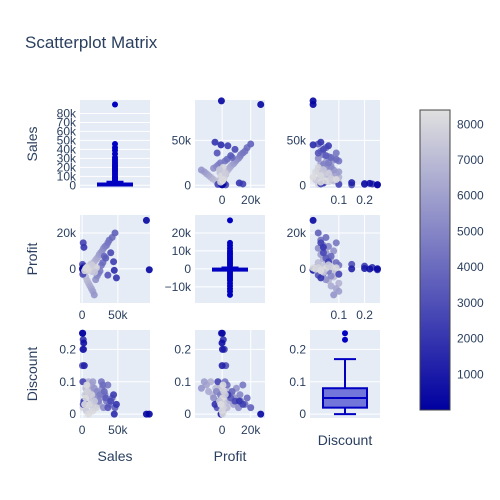 This screenshot has width=500, height=500. Describe the element at coordinates (106, 383) in the screenshot. I see `panel-discount-vs-sales: 0 0.1 0.2 0 50k` at that location.